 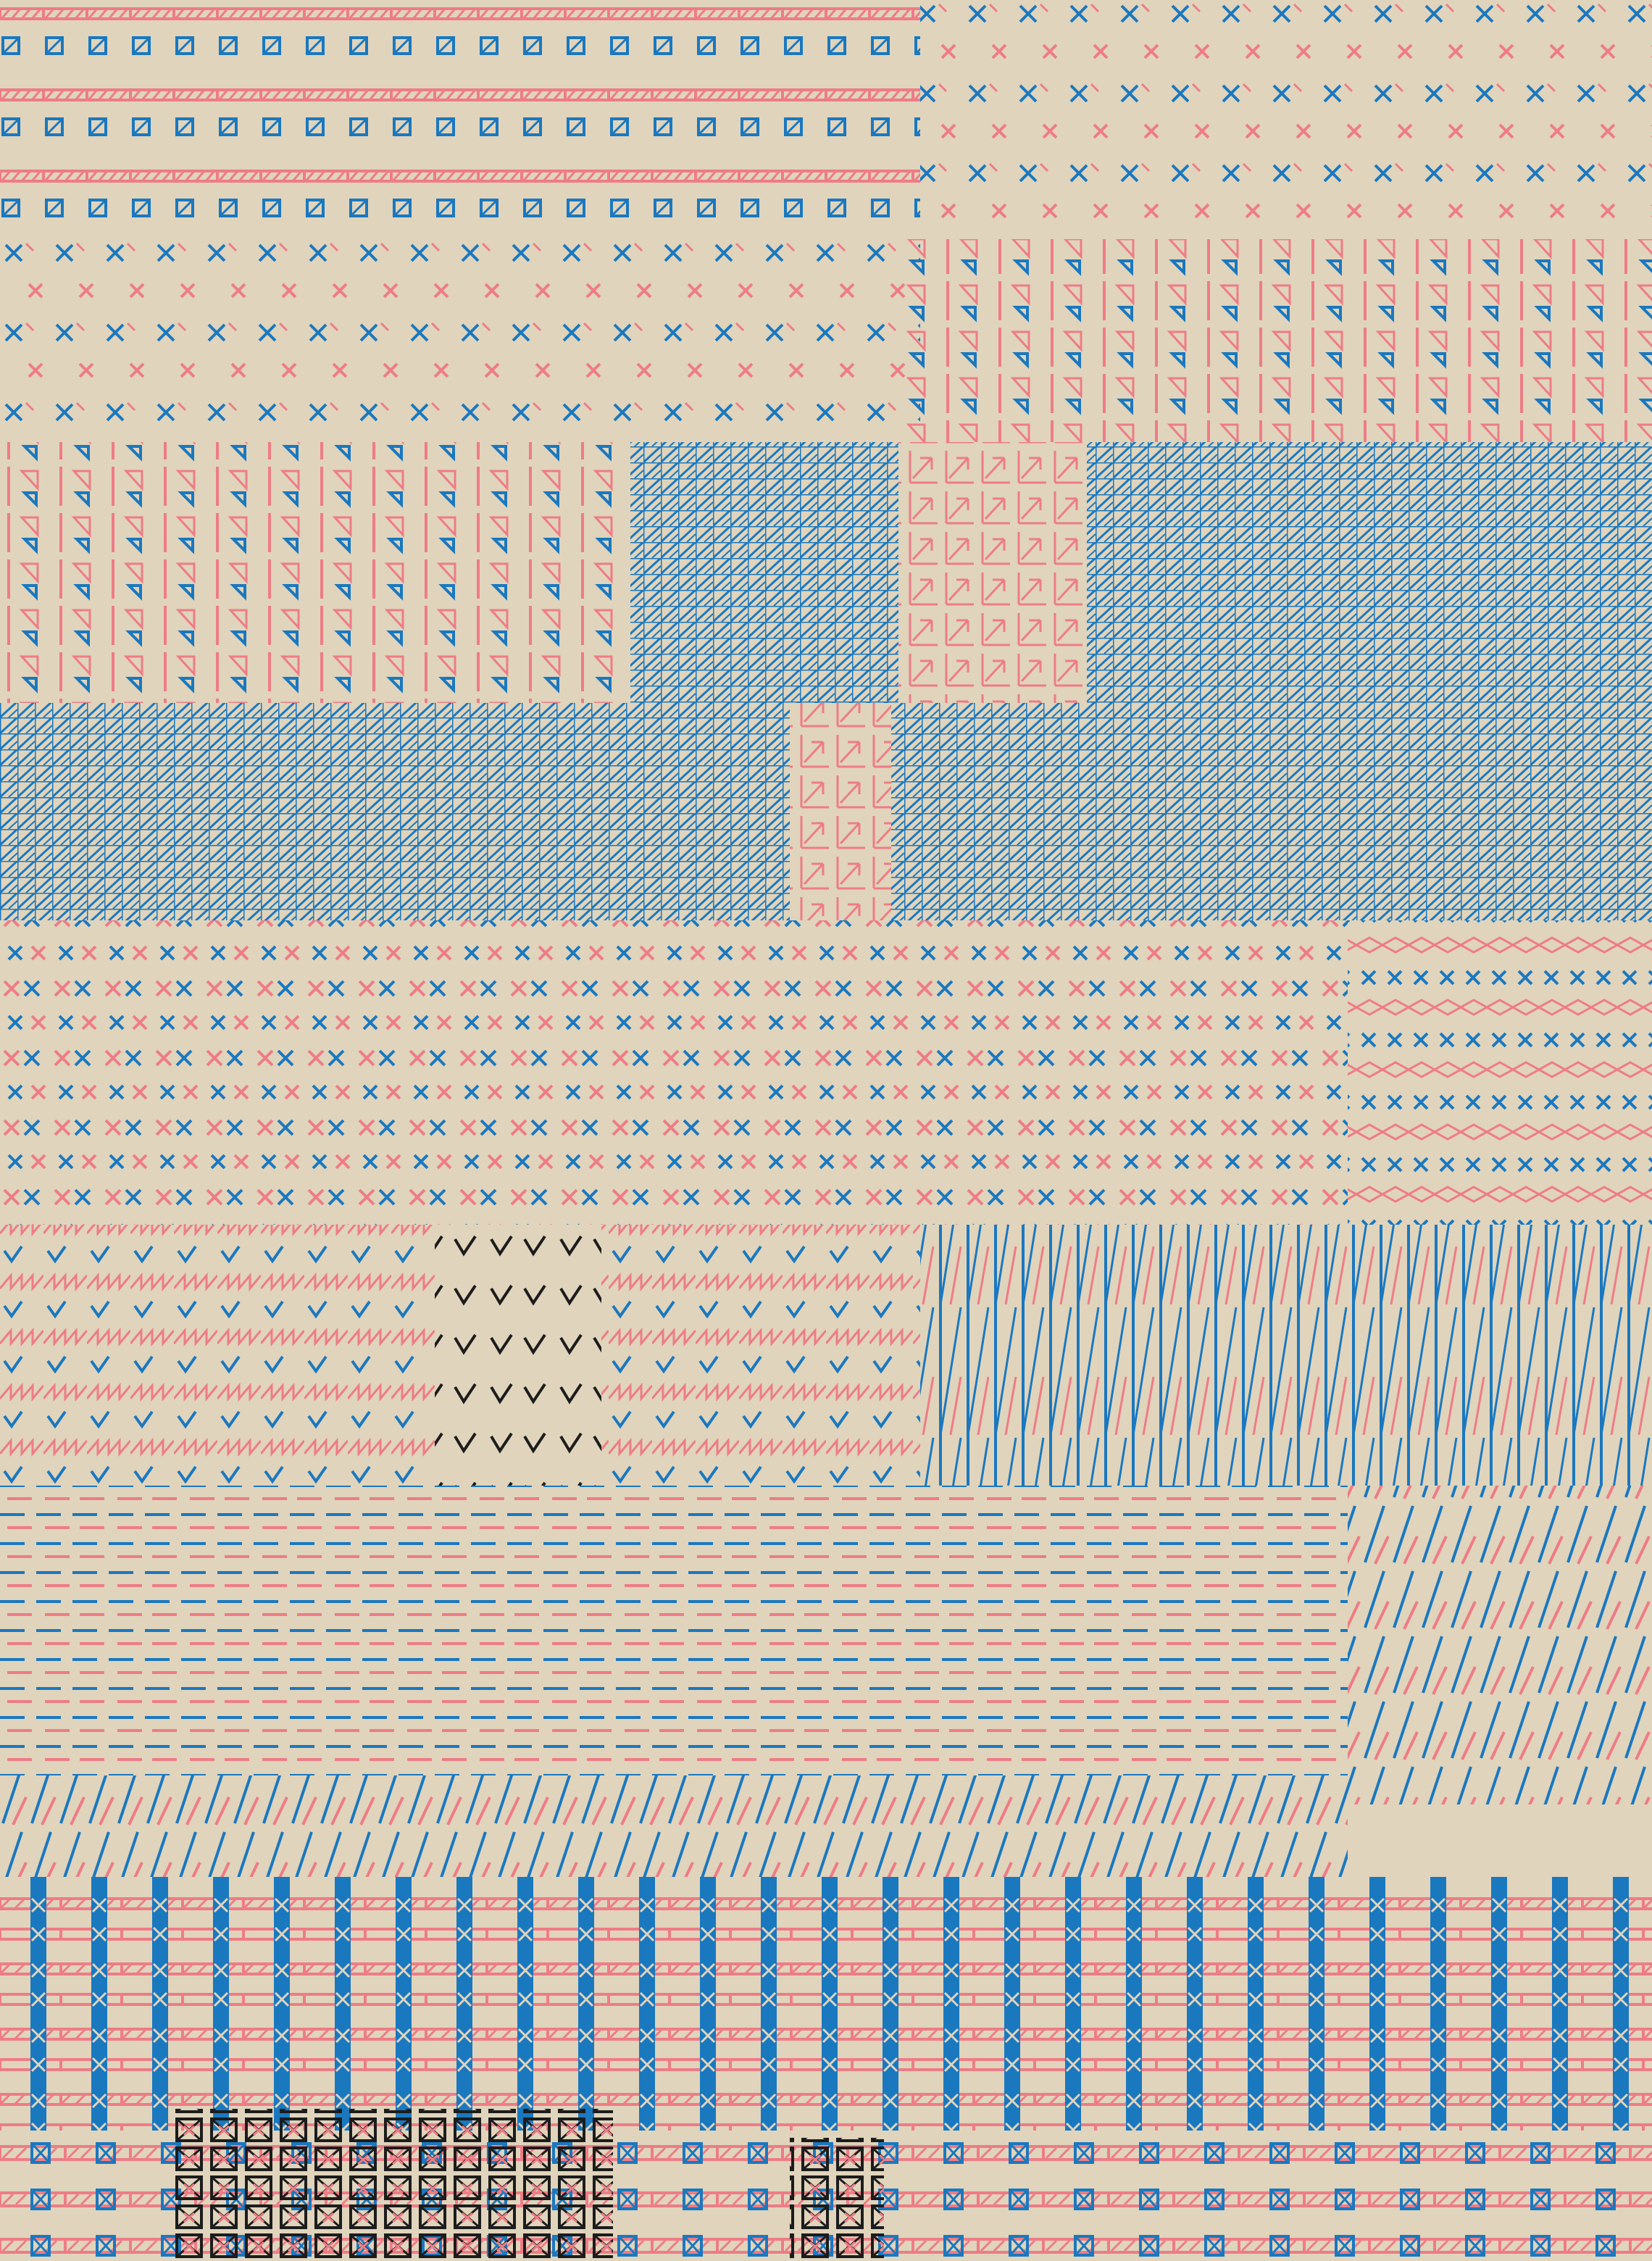 What do you see at coordinates (1286, 1355) in the screenshot?
I see `zone-blue-long-hatch` at bounding box center [1286, 1355].